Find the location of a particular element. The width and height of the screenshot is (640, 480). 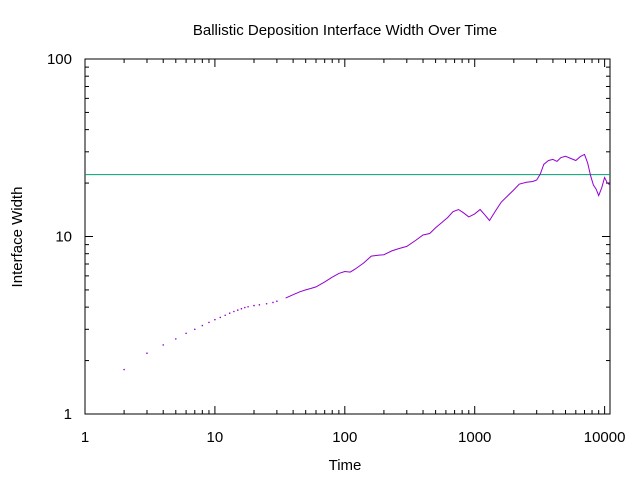

x-axis-label: Time is located at coordinates (345, 465).